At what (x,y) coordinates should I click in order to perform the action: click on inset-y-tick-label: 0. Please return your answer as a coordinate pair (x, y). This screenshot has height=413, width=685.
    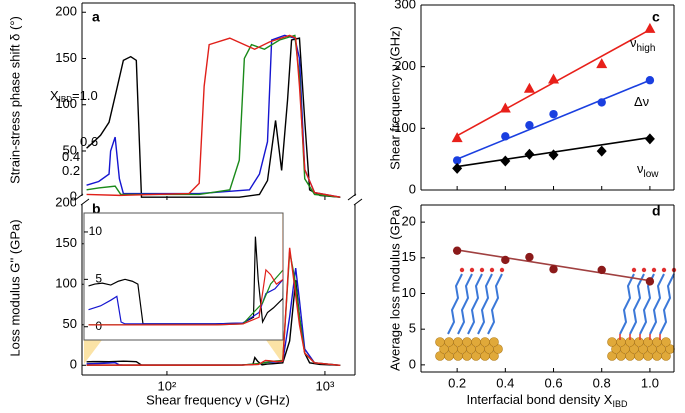
    Looking at the image, I should click on (98, 326).